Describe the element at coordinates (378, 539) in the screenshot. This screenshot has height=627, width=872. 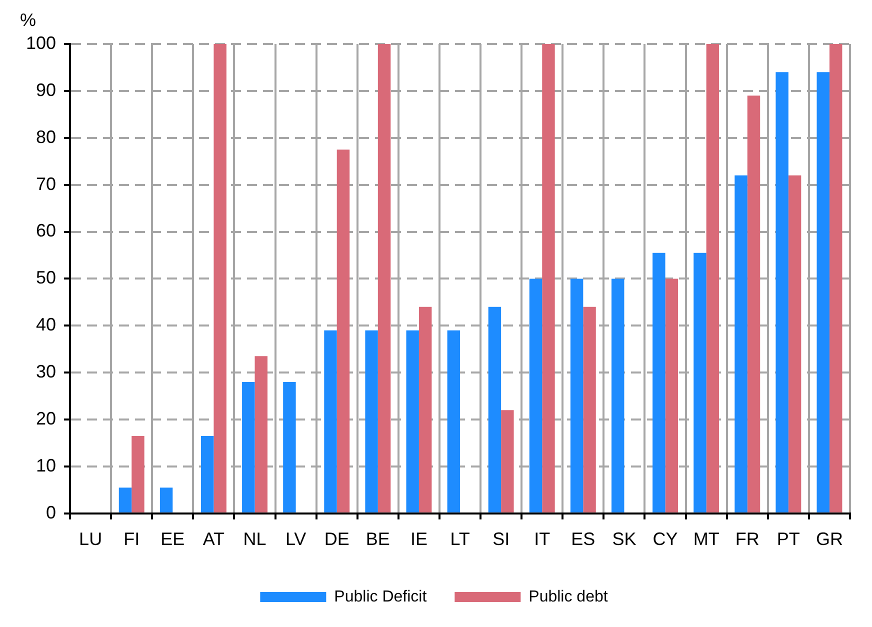
I see `x-tick-label: BE` at that location.